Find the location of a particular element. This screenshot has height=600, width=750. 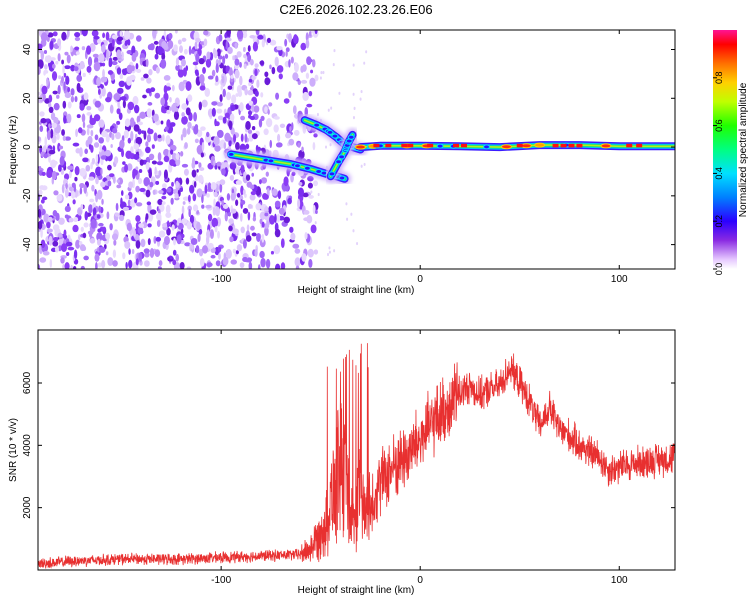

spectrogram-tracks is located at coordinates (449, 149).